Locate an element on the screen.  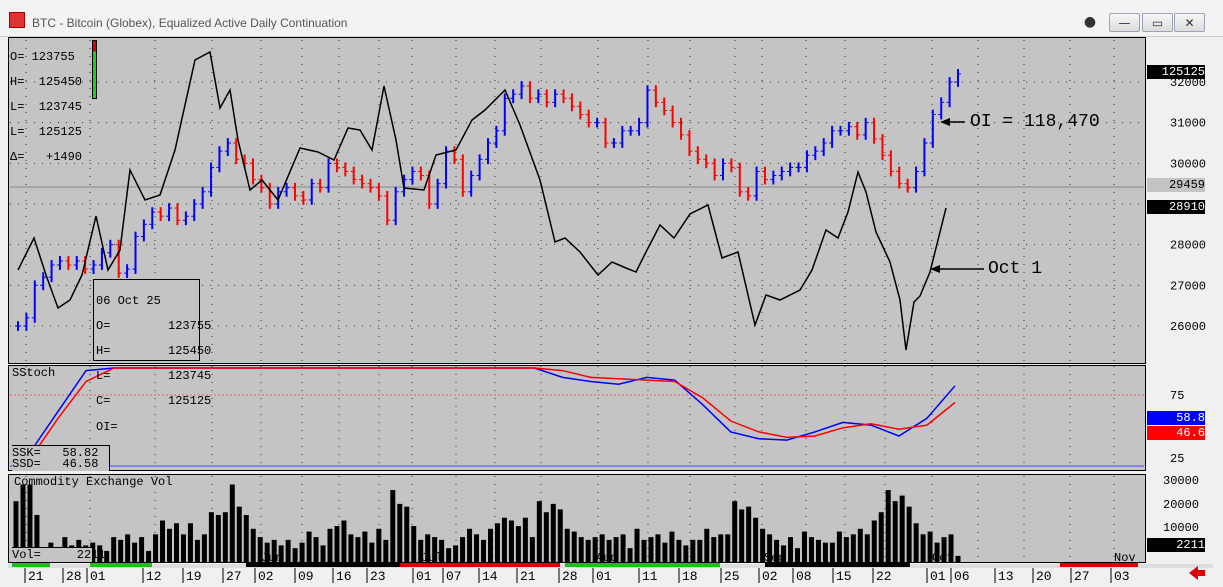
month-label: Oct is located at coordinates (943, 558).